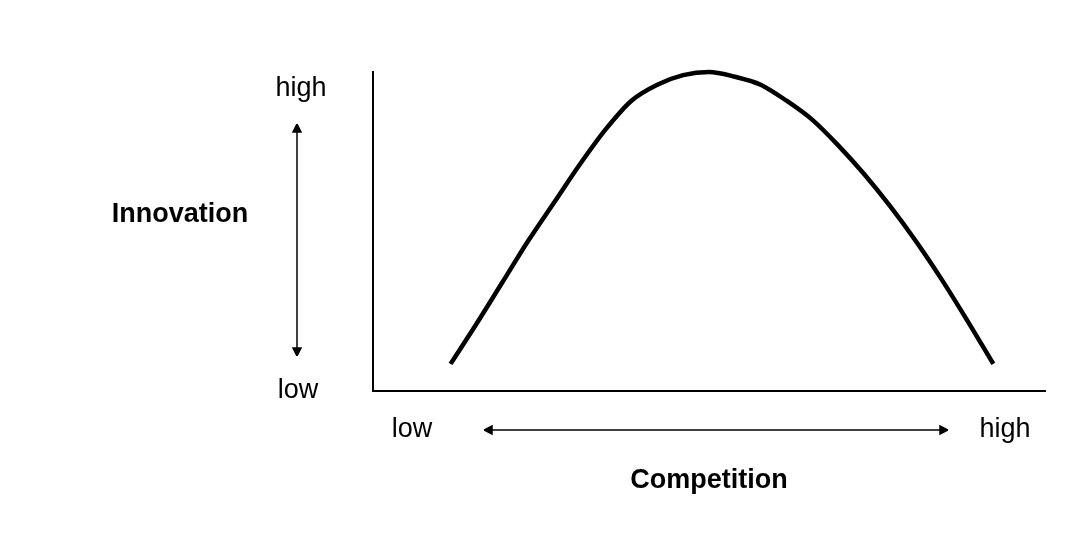  I want to click on y-axis-title: Innovation, so click(180, 213).